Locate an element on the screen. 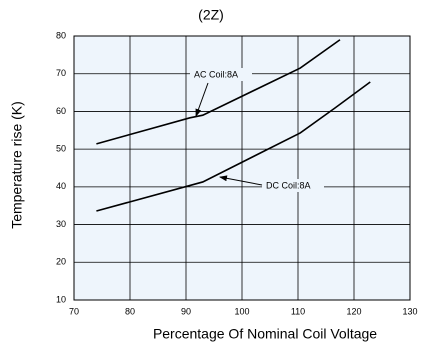 This screenshot has width=422, height=347. annotation: AC Coil:8A is located at coordinates (216, 74).